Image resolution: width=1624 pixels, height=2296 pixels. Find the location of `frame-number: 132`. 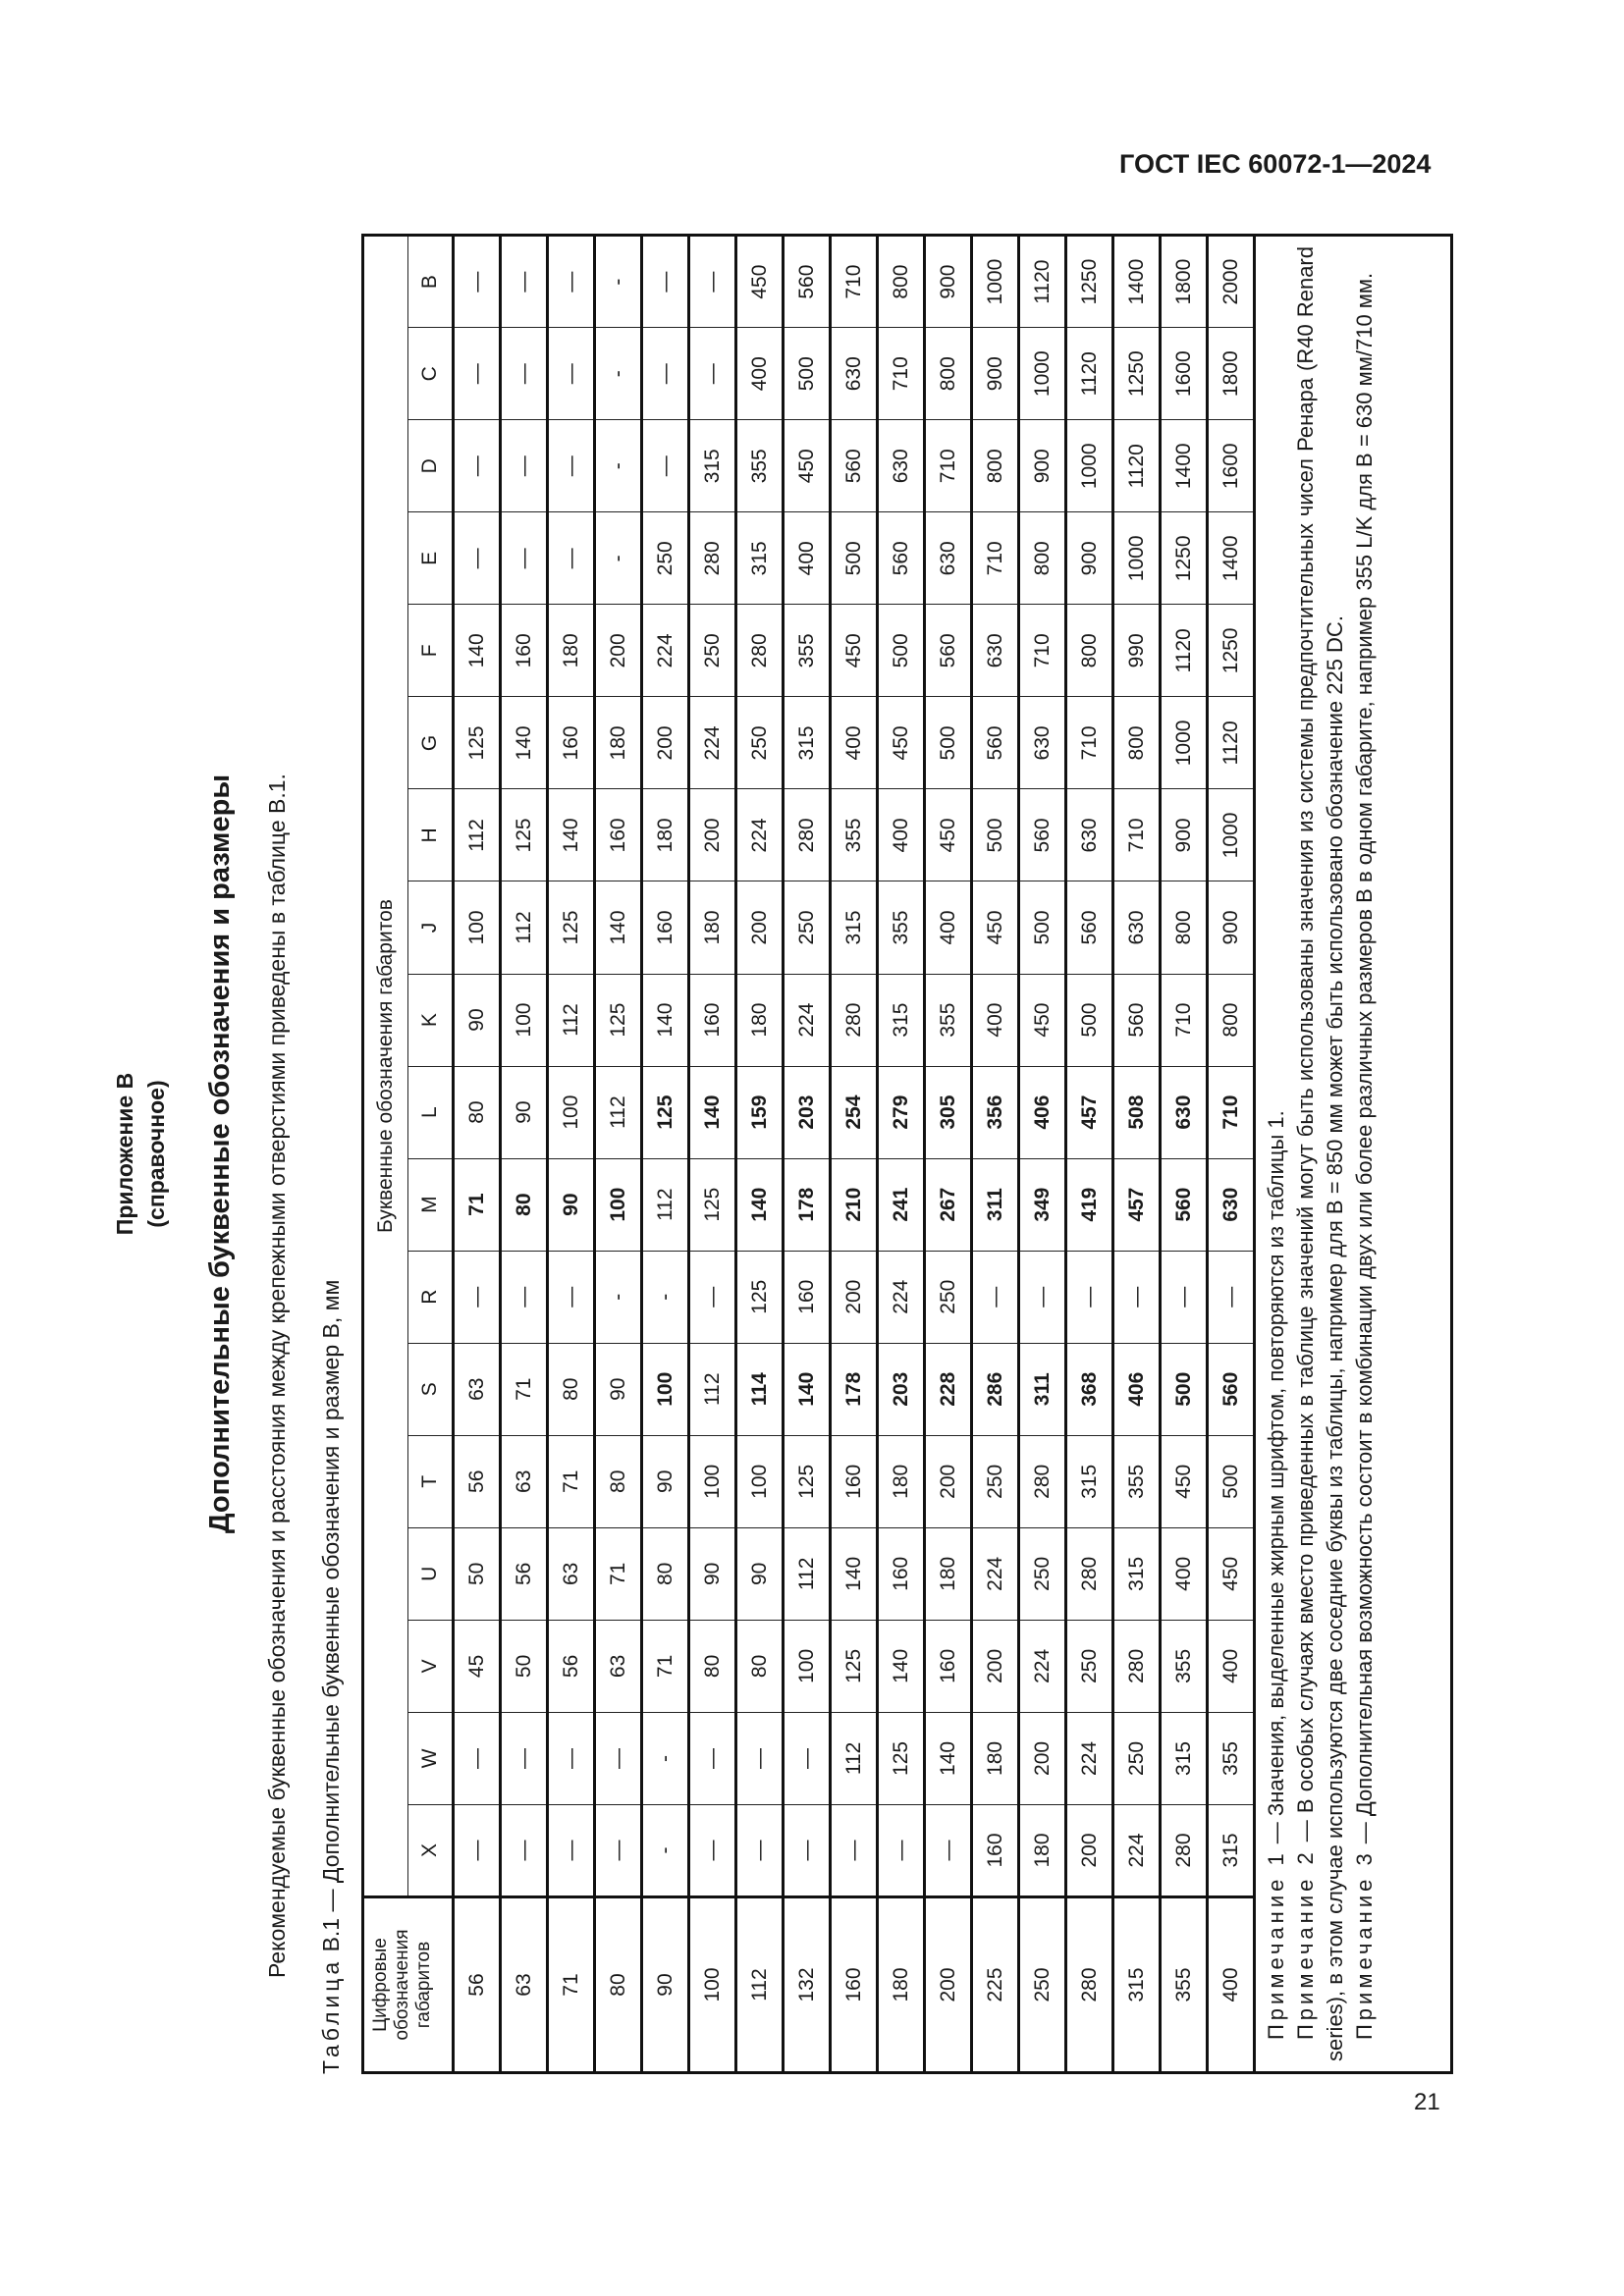

frame-number: 132 is located at coordinates (807, 1984).